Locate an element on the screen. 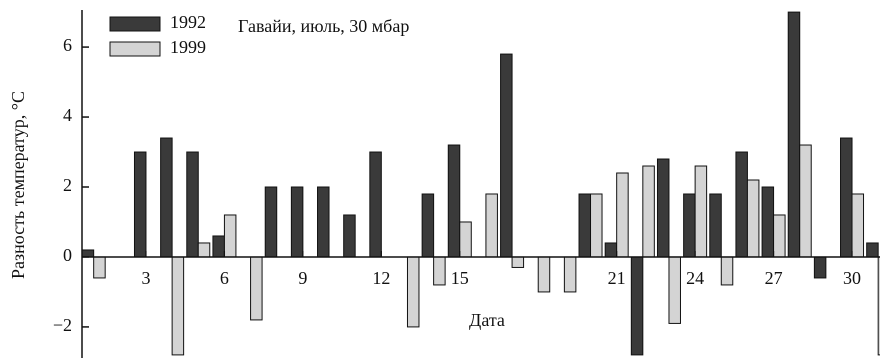  x-tick-label: 21 is located at coordinates (617, 278).